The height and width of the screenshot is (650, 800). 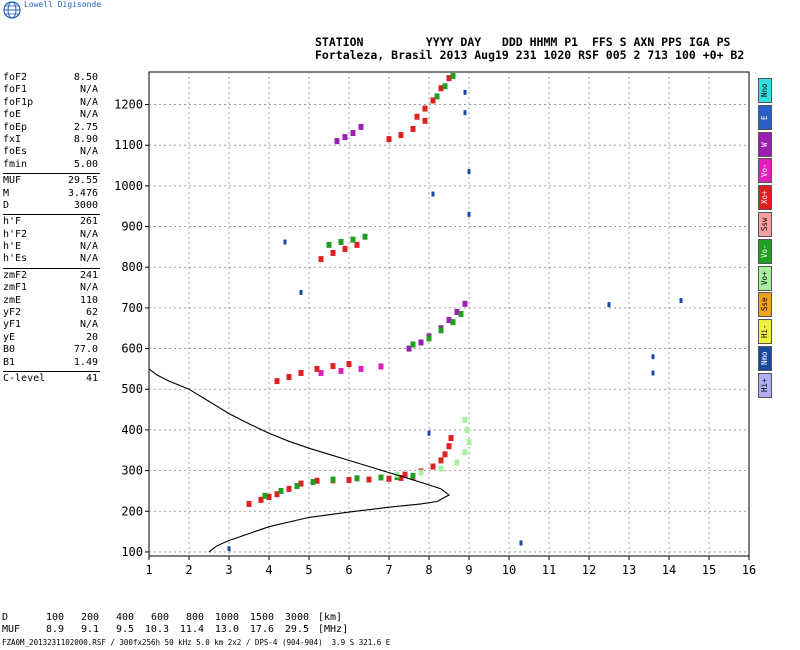 I want to click on param-value: 110, so click(x=88, y=300).